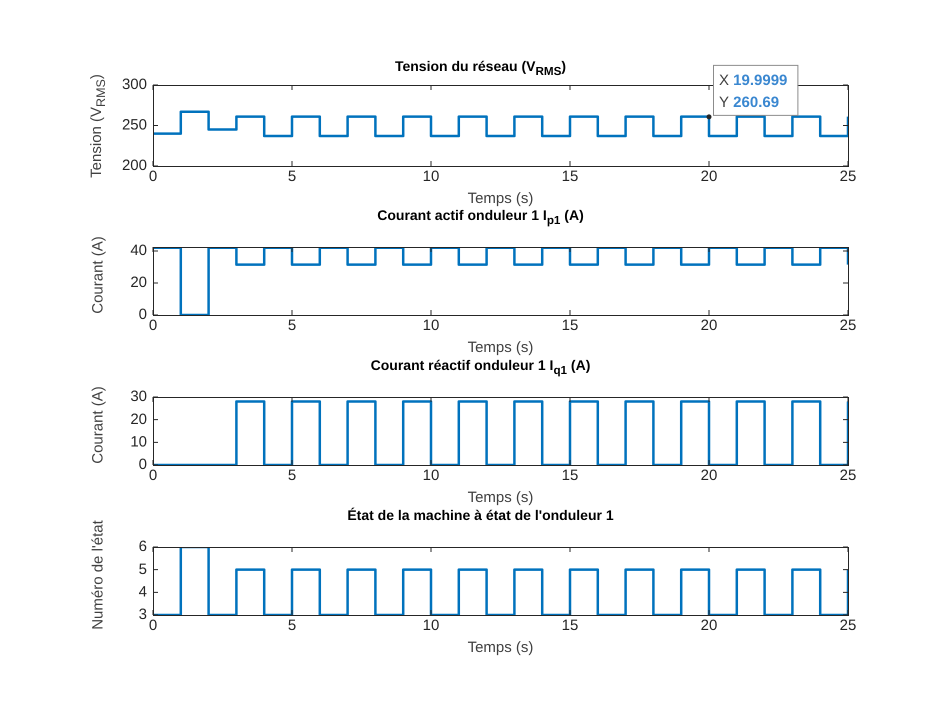 This screenshot has height=702, width=933. What do you see at coordinates (138, 441) in the screenshot?
I see `y-tick-label: 10` at bounding box center [138, 441].